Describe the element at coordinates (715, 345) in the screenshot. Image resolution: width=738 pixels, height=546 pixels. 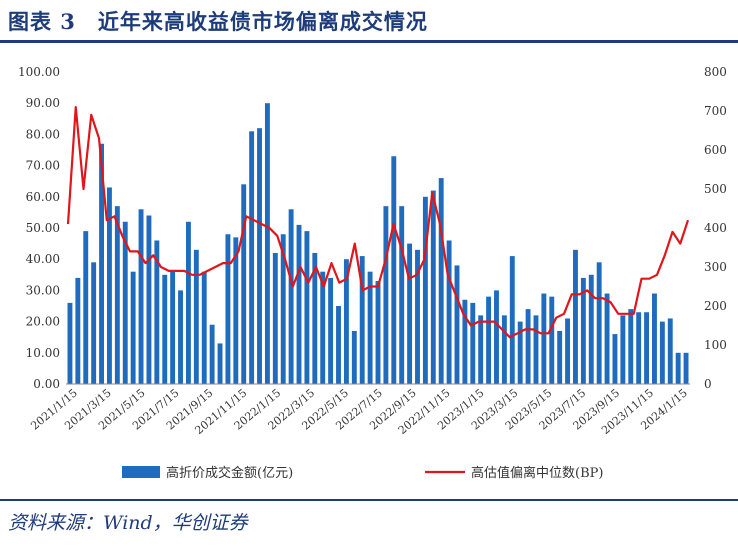
I see `right-tick-label: 100` at that location.